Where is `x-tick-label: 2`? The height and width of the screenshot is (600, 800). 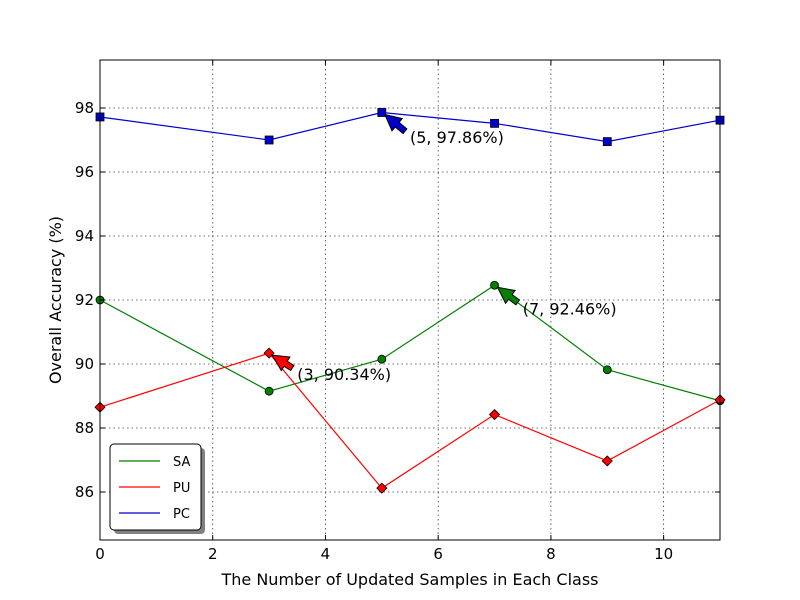
x-tick-label: 2 is located at coordinates (213, 554).